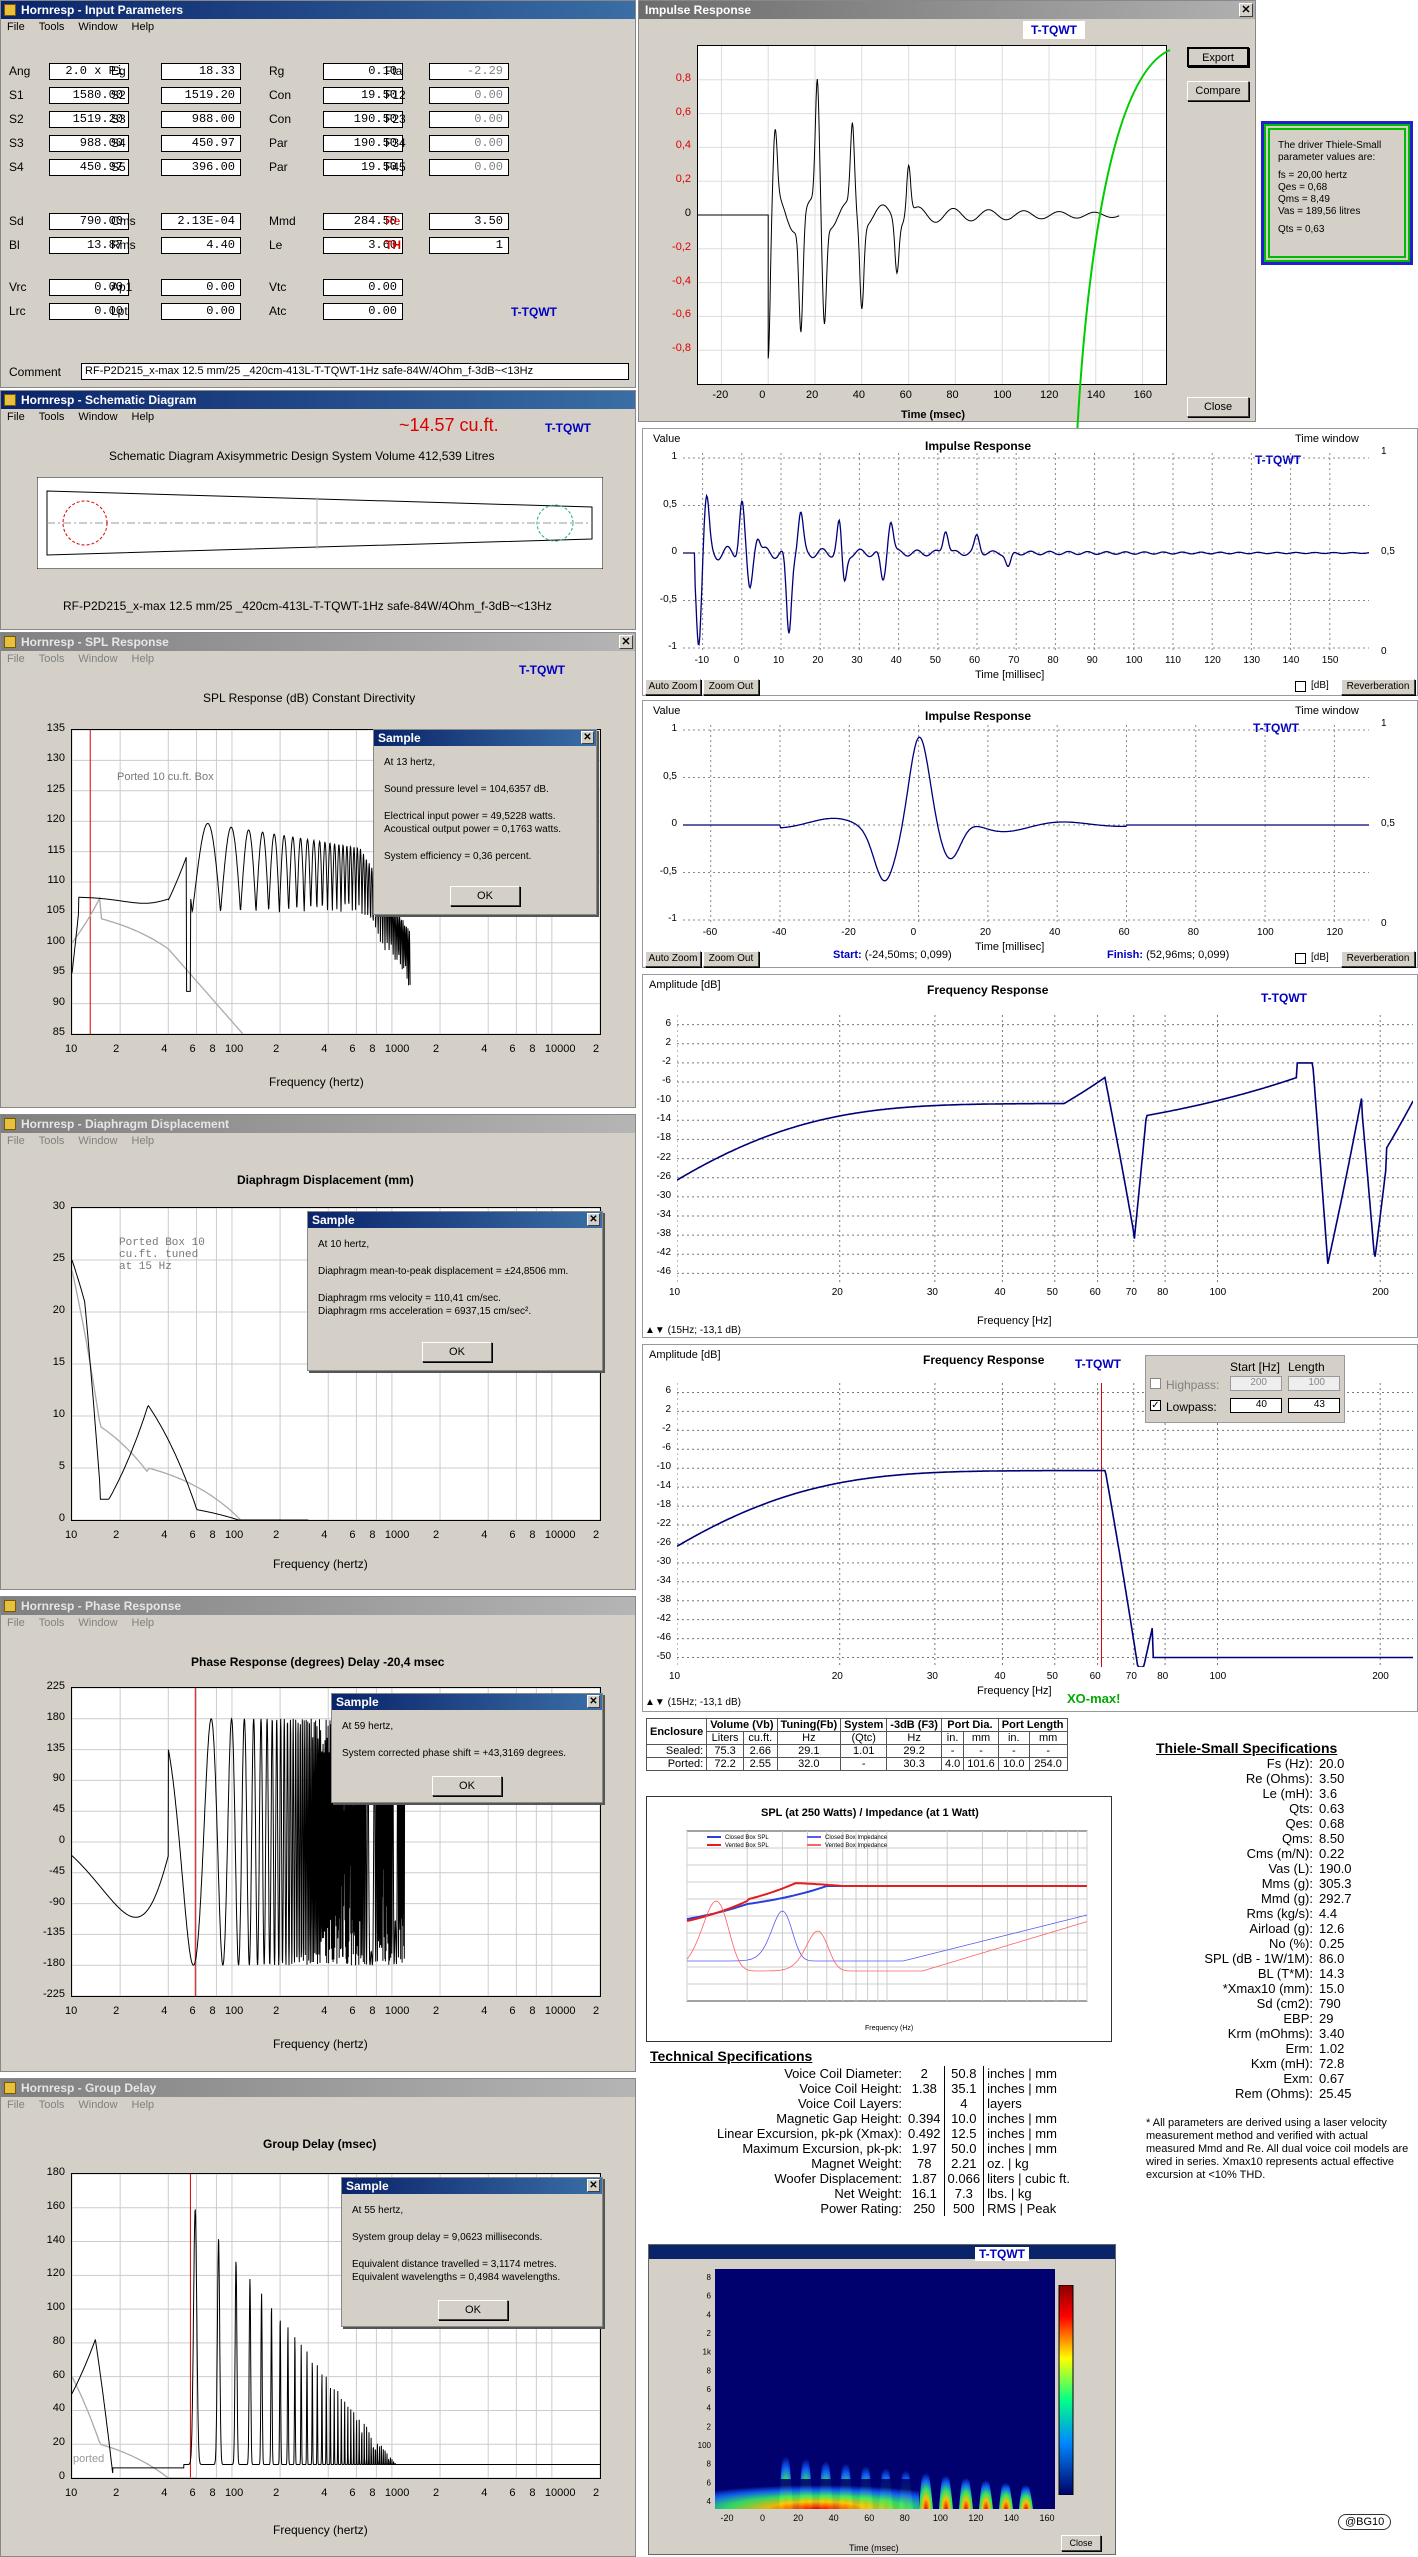 The width and height of the screenshot is (1418, 2557). What do you see at coordinates (870, 2396) in the screenshot?
I see `spectrogram-plot: -20 0 20 40 60 80 100 120 140 160 8 6 4 2 1k 8 6 4 2 100 8 6 4` at bounding box center [870, 2396].